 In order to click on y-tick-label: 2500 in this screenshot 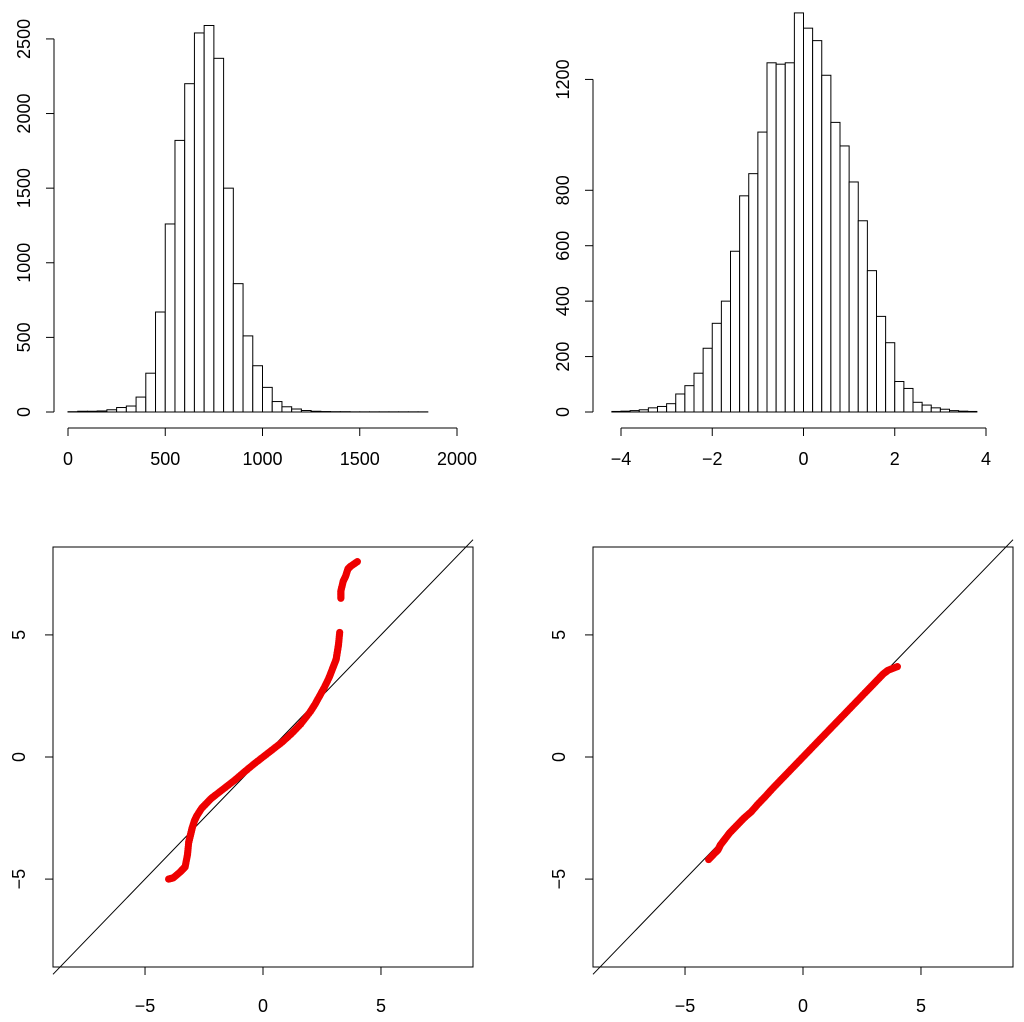, I will do `click(24, 39)`.